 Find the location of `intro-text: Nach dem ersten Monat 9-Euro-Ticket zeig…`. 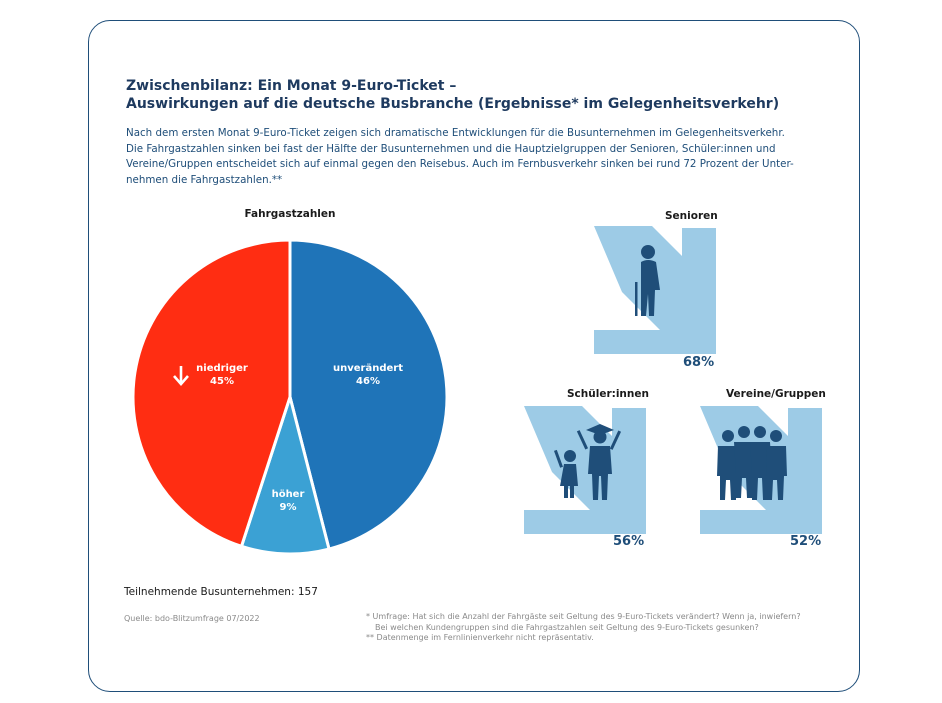

intro-text: Nach dem ersten Monat 9-Euro-Ticket zeig… is located at coordinates (476, 157).